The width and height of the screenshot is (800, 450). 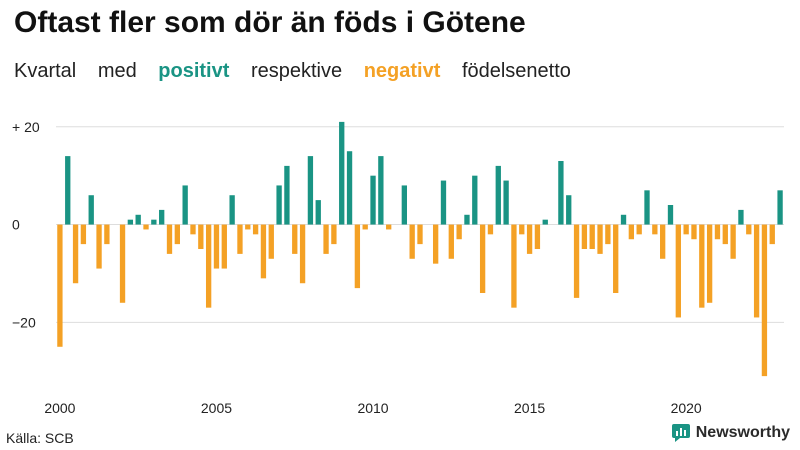 What do you see at coordinates (561, 193) in the screenshot?
I see `bar: 2016 K1: 13` at bounding box center [561, 193].